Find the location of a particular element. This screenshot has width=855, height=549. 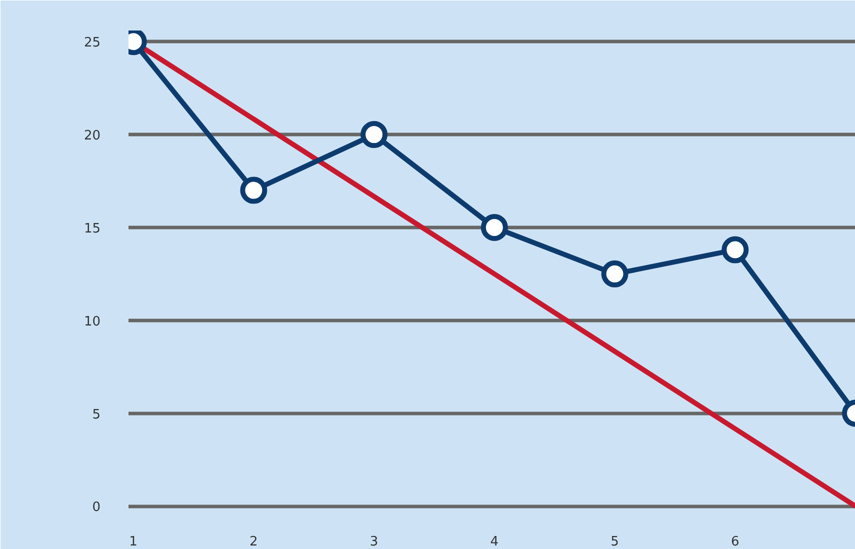

y-tick-label: 5 is located at coordinates (96, 414).